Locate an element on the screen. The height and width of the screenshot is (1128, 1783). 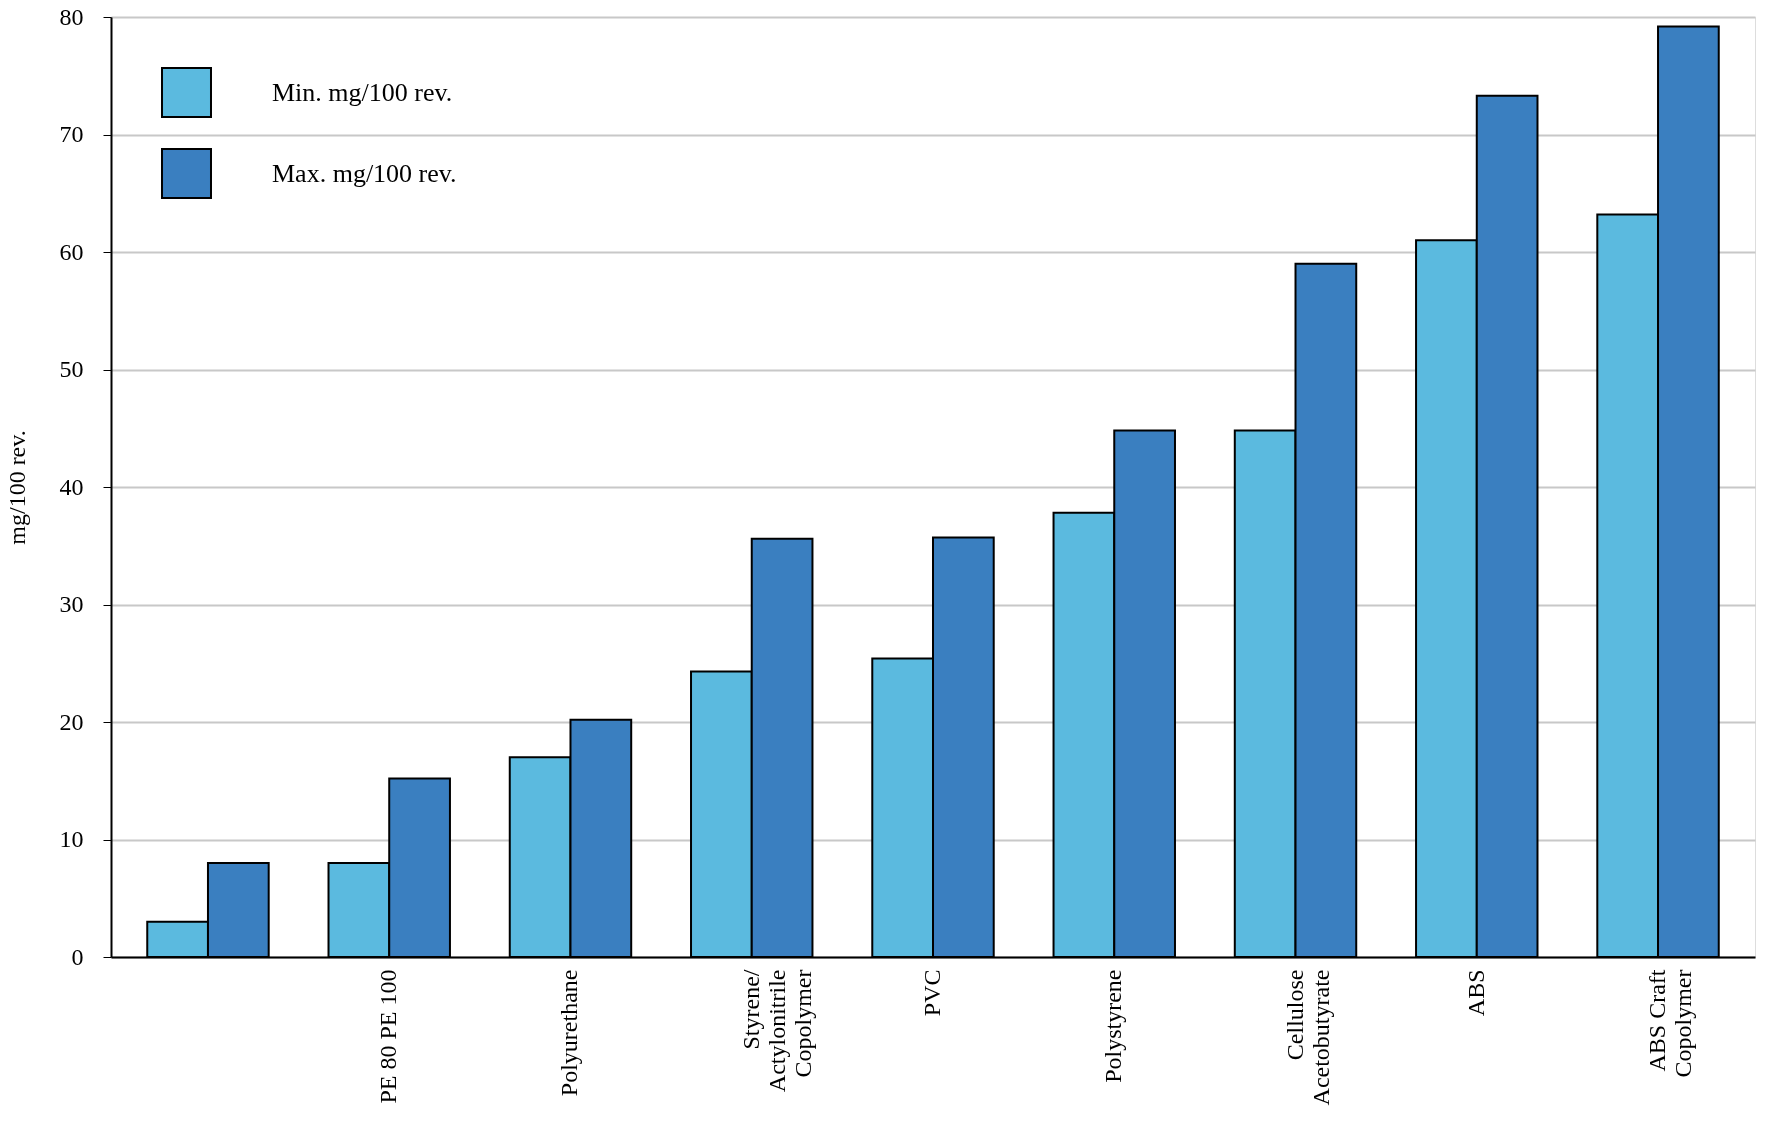
y-tick-label: 40 is located at coordinates (71, 486).